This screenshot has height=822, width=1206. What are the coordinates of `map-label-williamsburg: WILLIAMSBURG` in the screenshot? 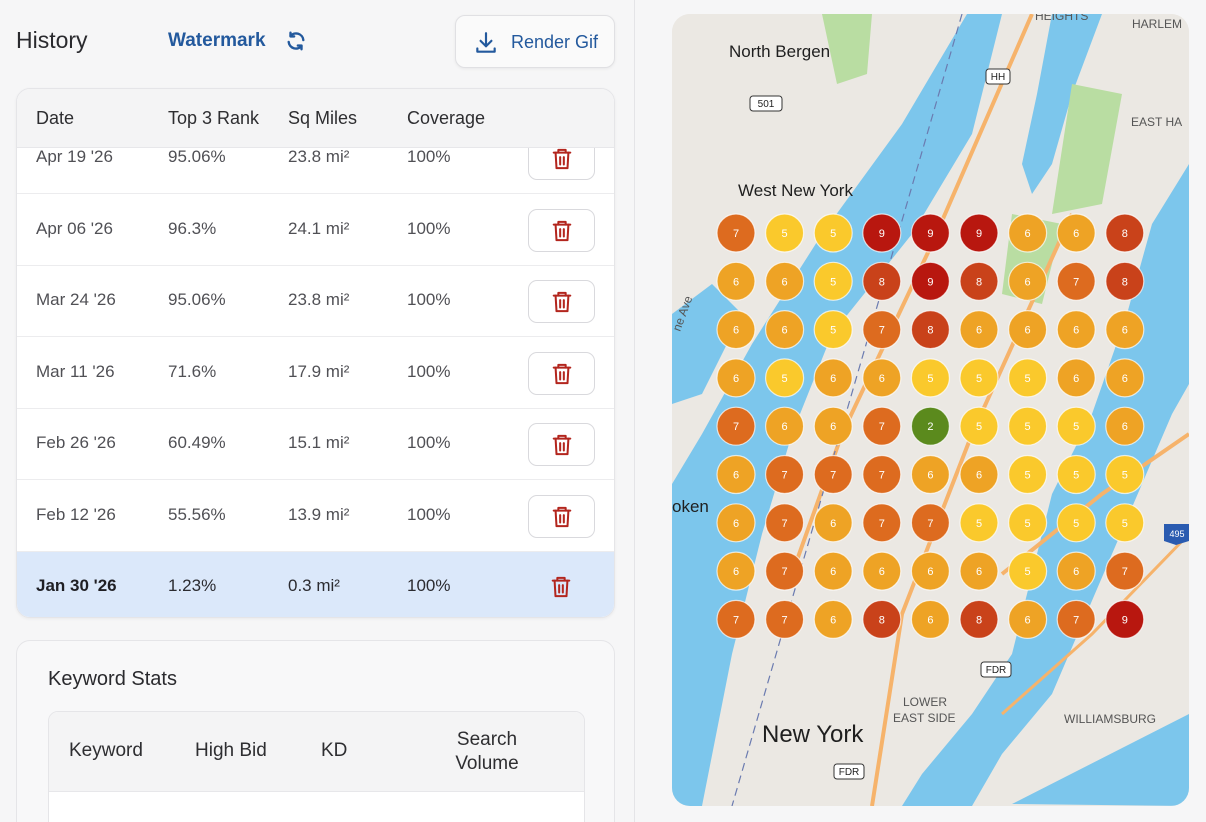 It's located at (1110, 719).